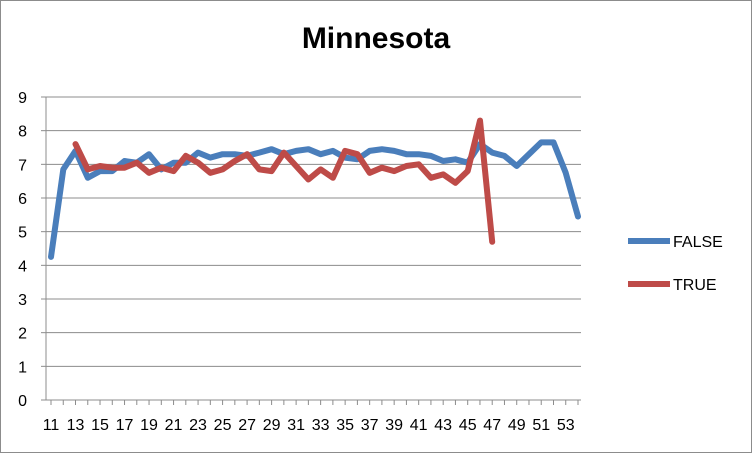 The width and height of the screenshot is (752, 453). Describe the element at coordinates (321, 425) in the screenshot. I see `x-tick-label: 33` at that location.